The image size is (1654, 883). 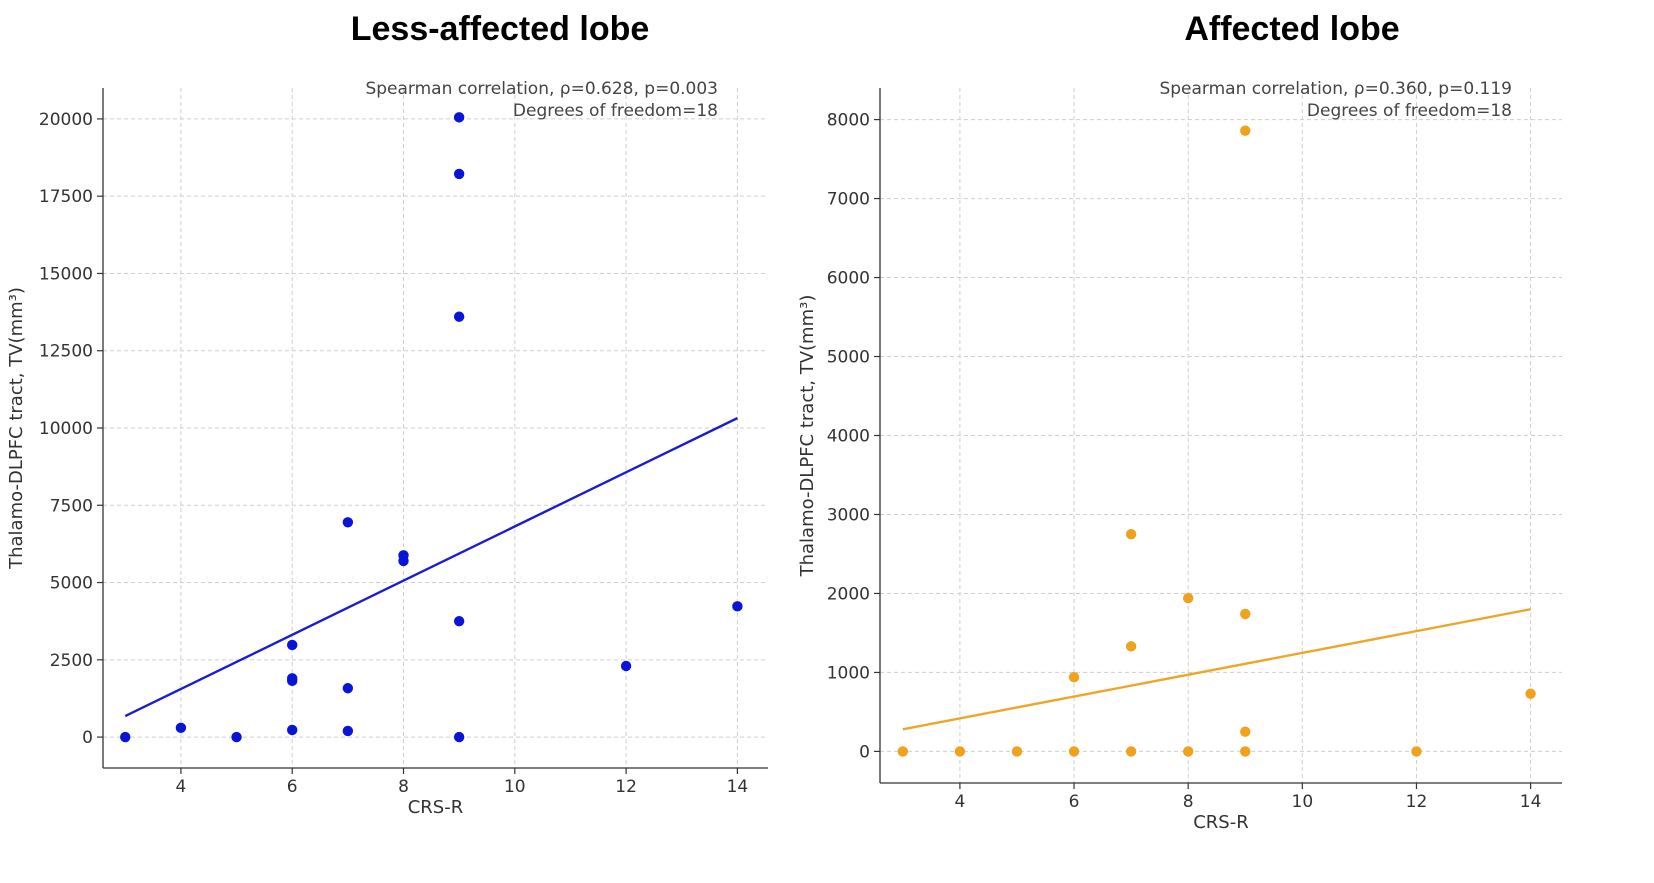 I want to click on y-tick-label: 8000, so click(x=848, y=121).